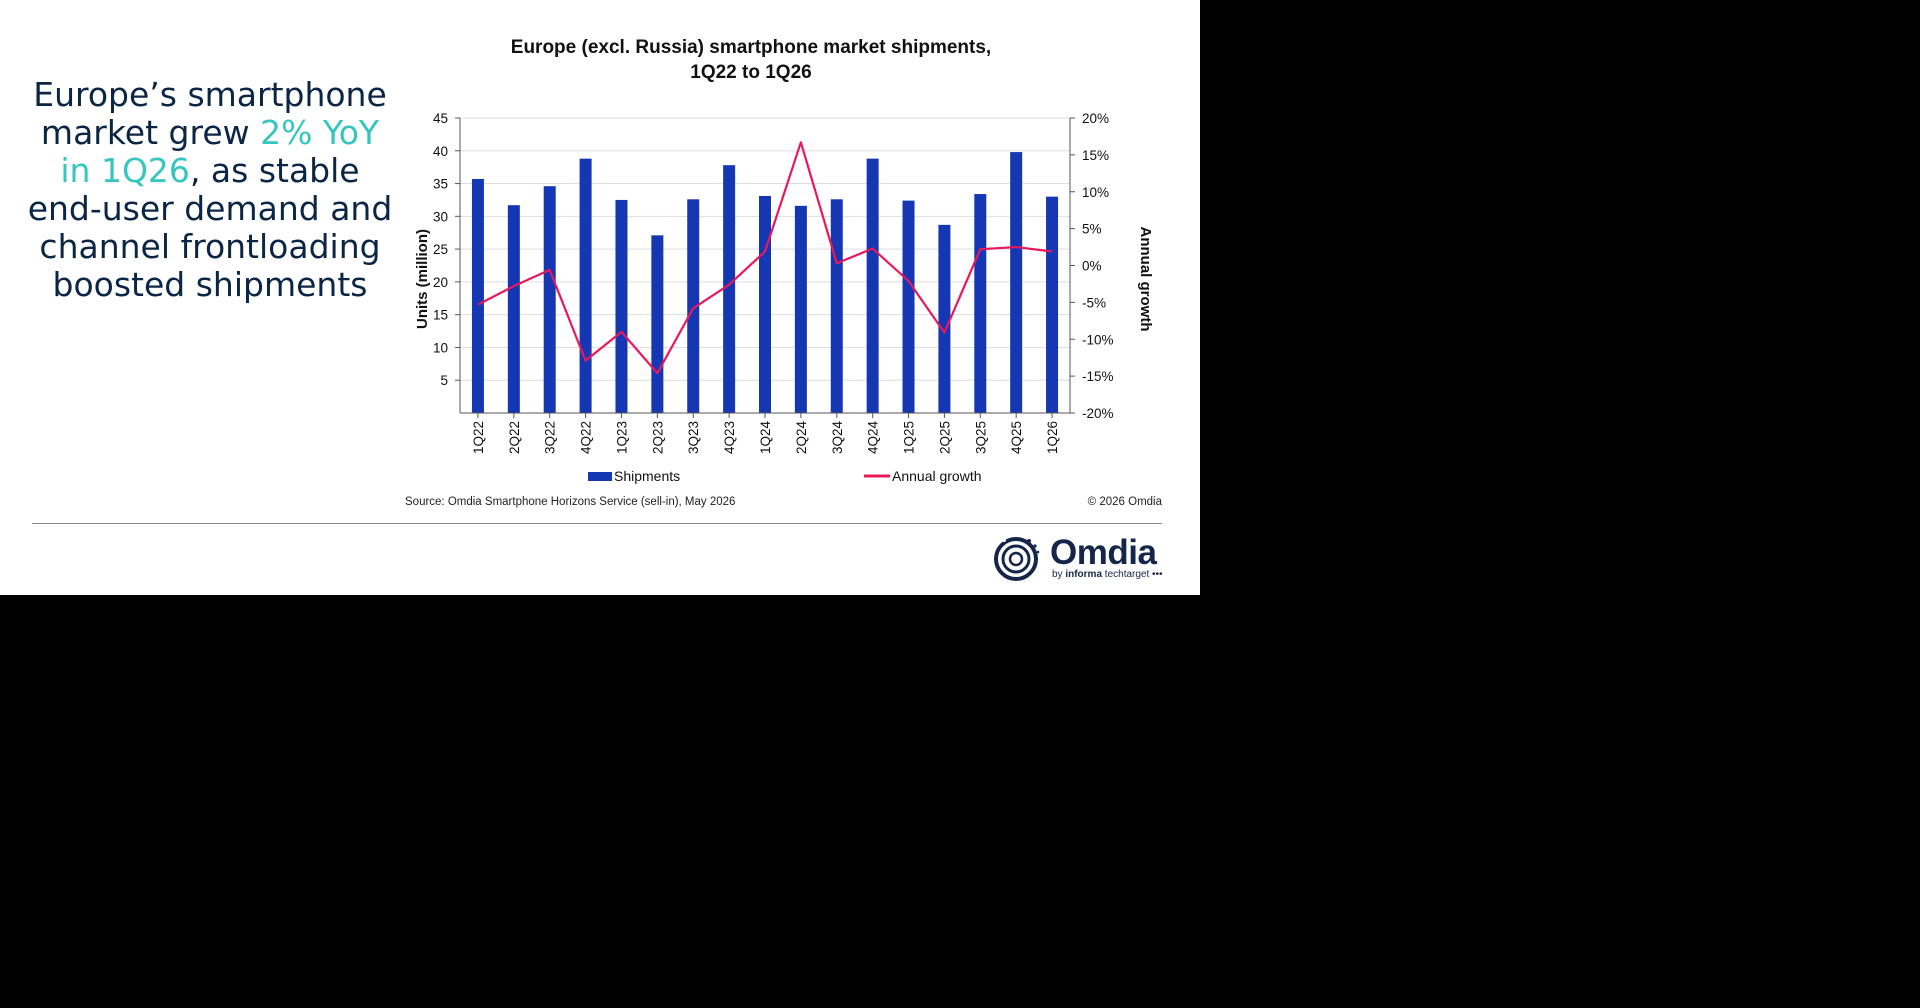 The height and width of the screenshot is (1008, 1920). I want to click on y-tick-label: 30, so click(440, 216).